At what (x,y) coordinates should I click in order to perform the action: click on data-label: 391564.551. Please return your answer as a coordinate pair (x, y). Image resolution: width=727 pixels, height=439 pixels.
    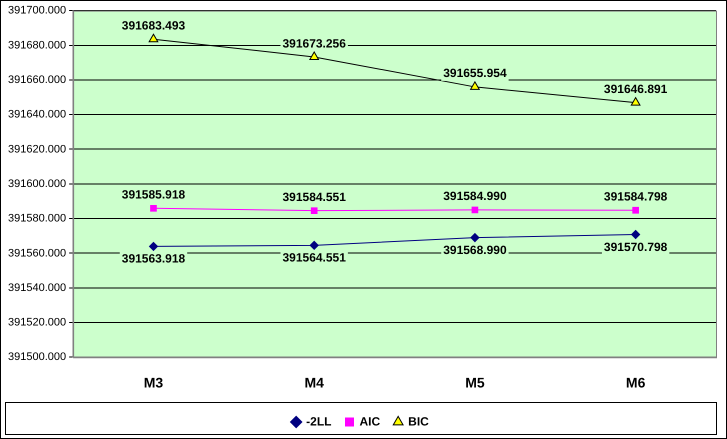
    Looking at the image, I should click on (314, 257).